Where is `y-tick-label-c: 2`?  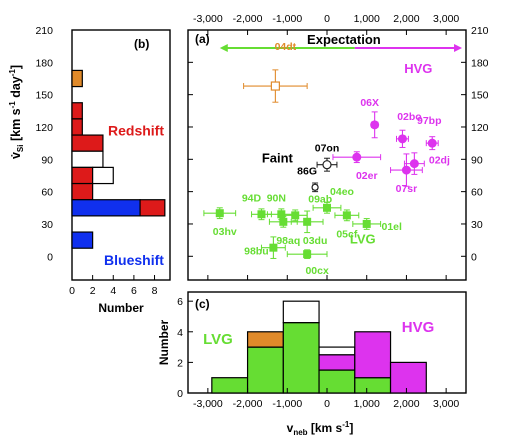 y-tick-label-c: 2 is located at coordinates (180, 363).